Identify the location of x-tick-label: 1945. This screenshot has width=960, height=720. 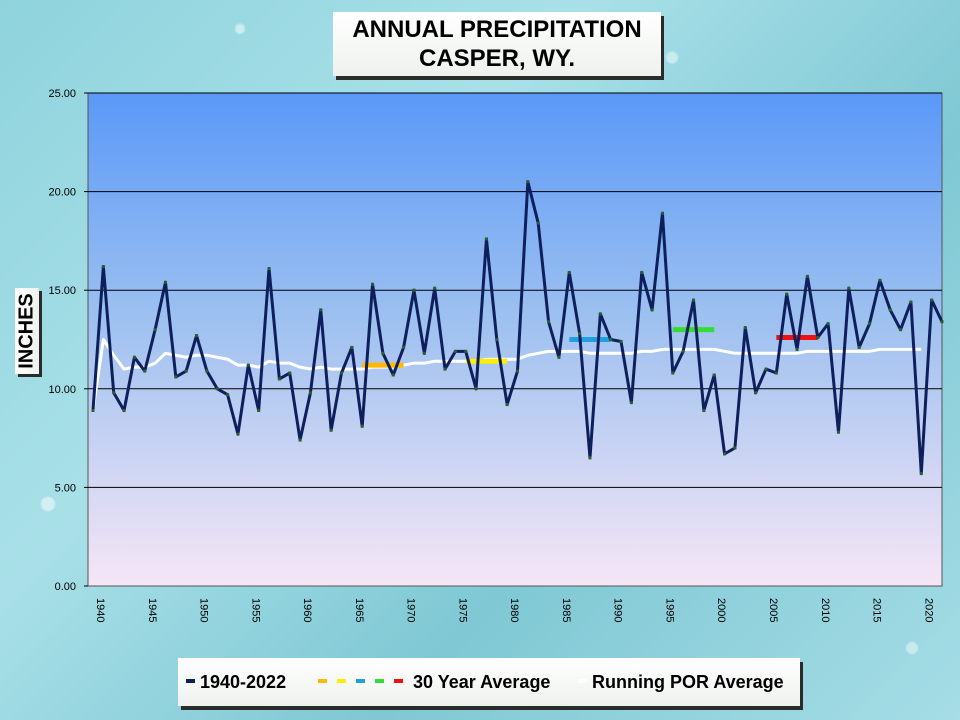
(152, 610).